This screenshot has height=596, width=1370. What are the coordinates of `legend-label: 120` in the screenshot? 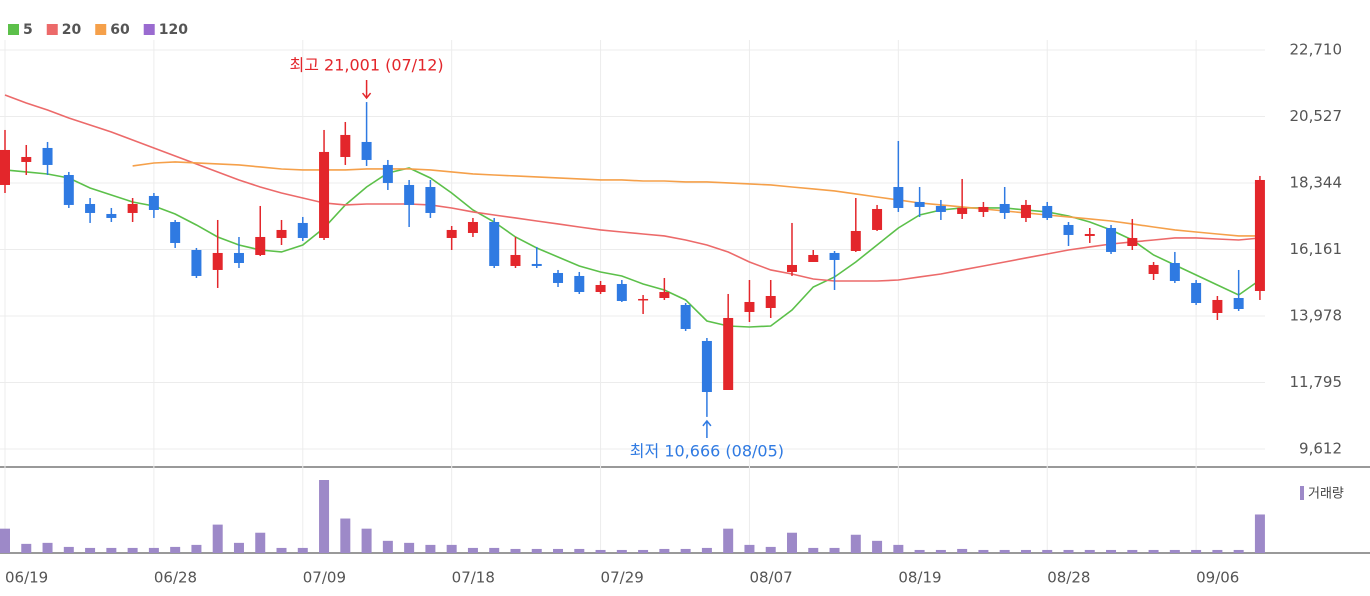 It's located at (173, 30).